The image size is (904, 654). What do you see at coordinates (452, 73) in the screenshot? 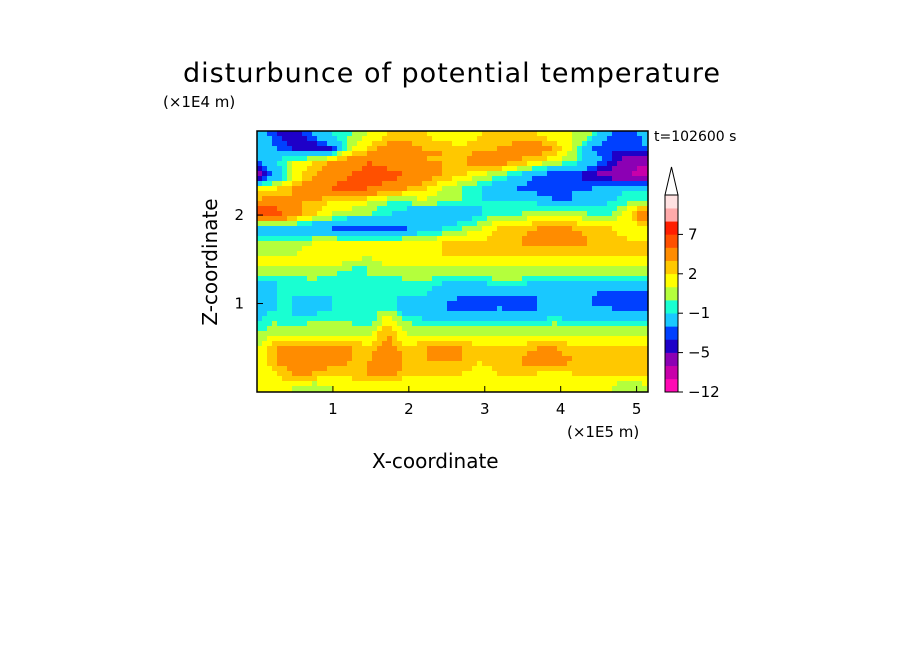
I see `chart-title: disturbunce of potential temperature` at bounding box center [452, 73].